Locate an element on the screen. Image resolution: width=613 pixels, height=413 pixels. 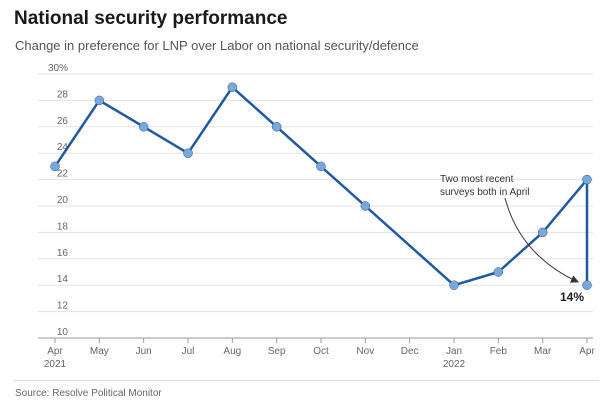
y-tick-label: 22 is located at coordinates (63, 174).